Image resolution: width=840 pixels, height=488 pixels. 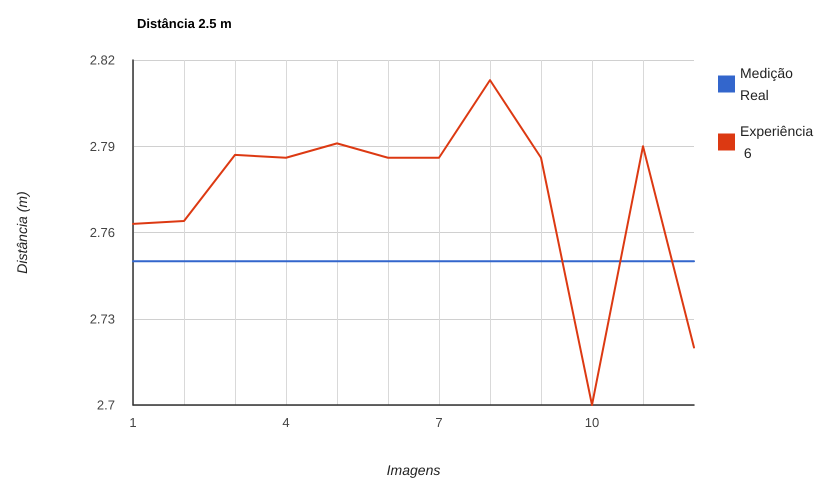 What do you see at coordinates (286, 422) in the screenshot?
I see `x-tick-label: 4` at bounding box center [286, 422].